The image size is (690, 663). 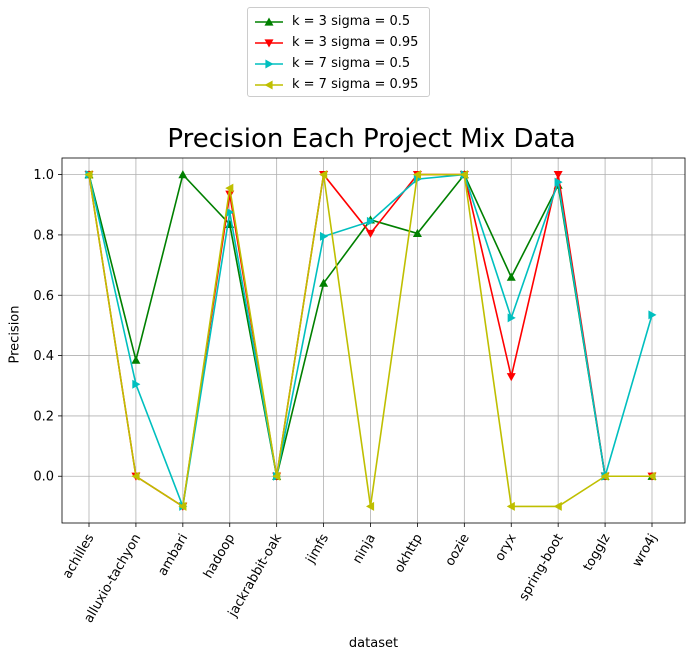 I want to click on legend-item: k = 7 sigma = 0.95, so click(x=341, y=84).